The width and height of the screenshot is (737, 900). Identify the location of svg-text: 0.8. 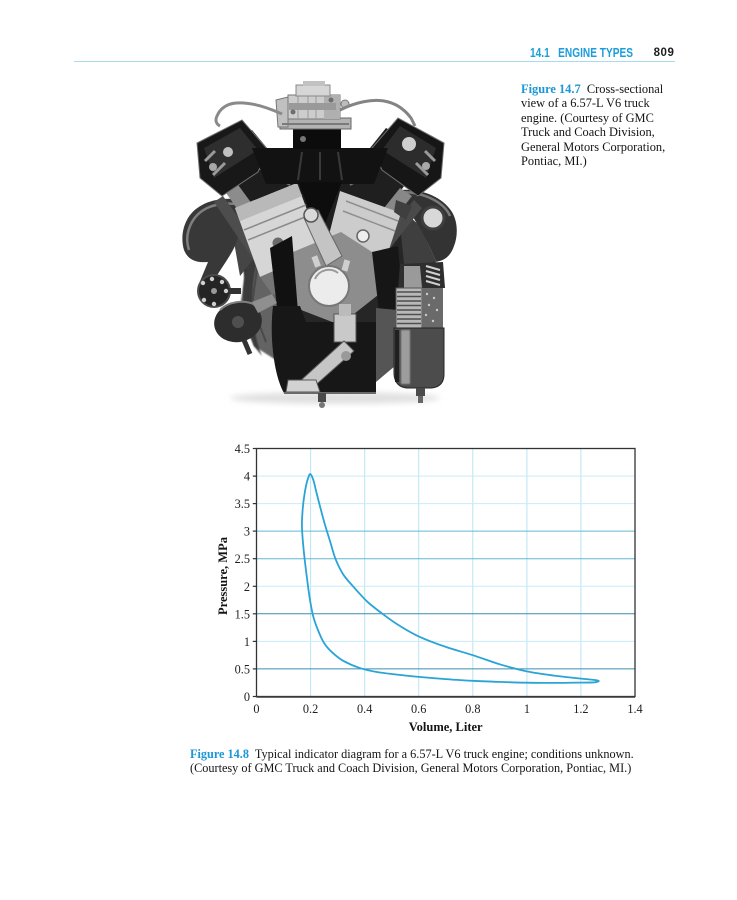
(472, 709).